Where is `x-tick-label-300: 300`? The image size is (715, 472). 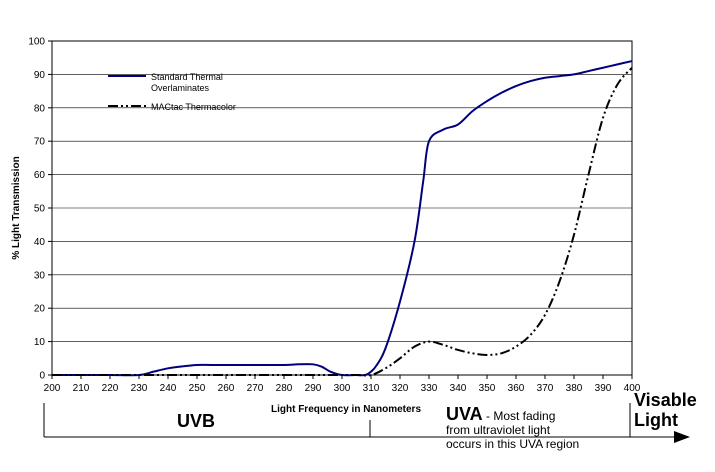 x-tick-label-300: 300 is located at coordinates (342, 388).